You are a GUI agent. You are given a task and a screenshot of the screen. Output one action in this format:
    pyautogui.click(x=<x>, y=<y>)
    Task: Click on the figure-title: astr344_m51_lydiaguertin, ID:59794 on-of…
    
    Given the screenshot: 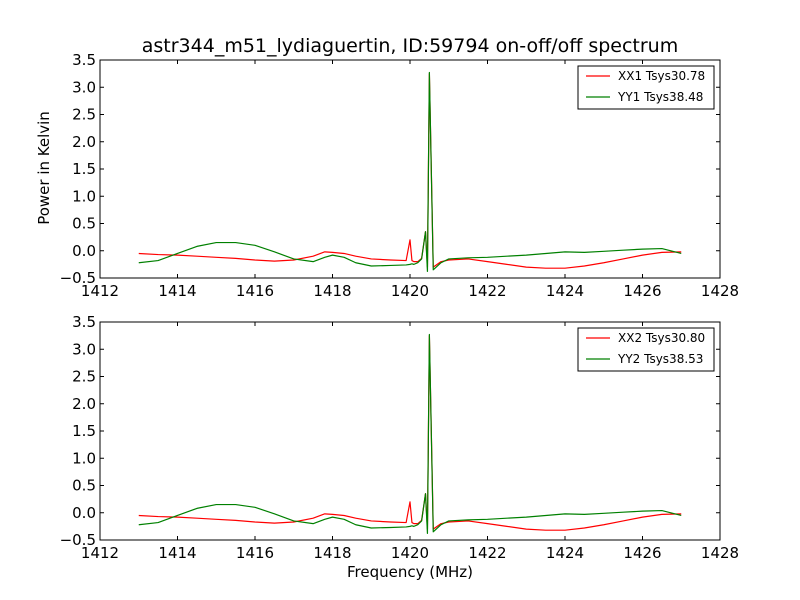 What is the action you would take?
    pyautogui.click(x=410, y=46)
    